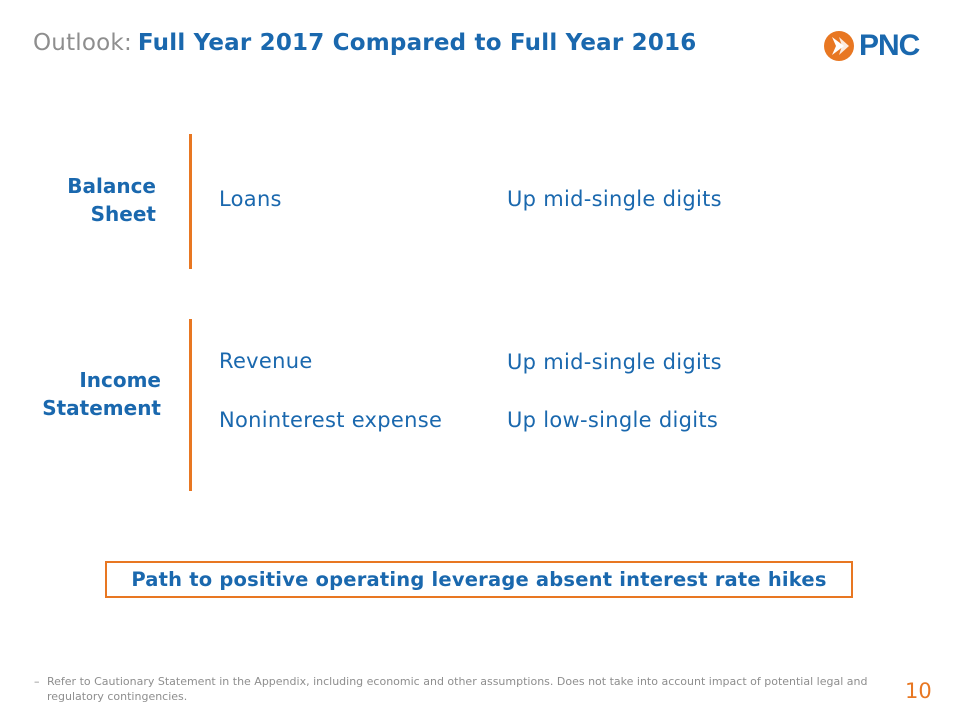 The width and height of the screenshot is (960, 720). Describe the element at coordinates (614, 199) in the screenshot. I see `row-value-loans: Up mid-single digits` at that location.